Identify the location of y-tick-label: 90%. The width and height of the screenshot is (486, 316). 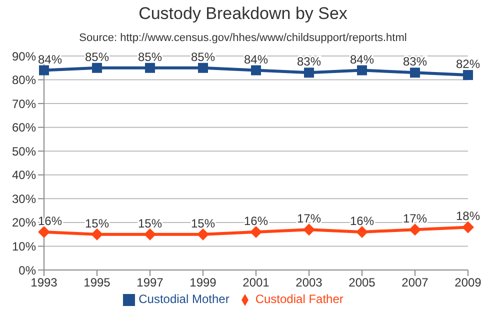
(24, 56).